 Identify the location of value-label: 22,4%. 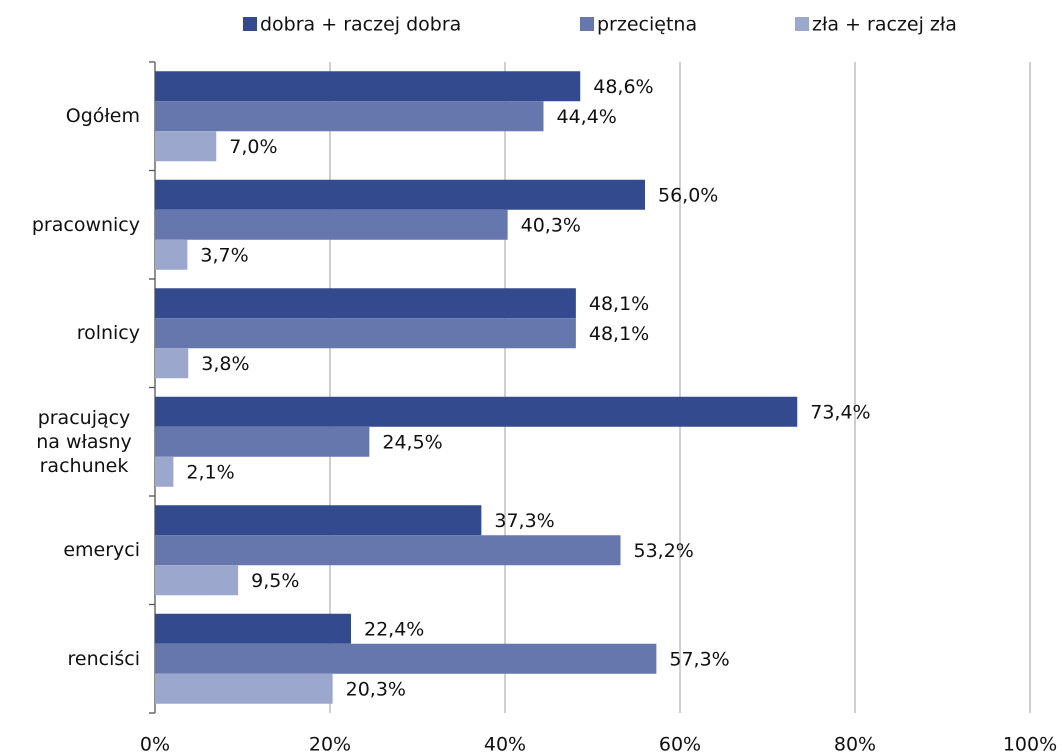
(394, 629).